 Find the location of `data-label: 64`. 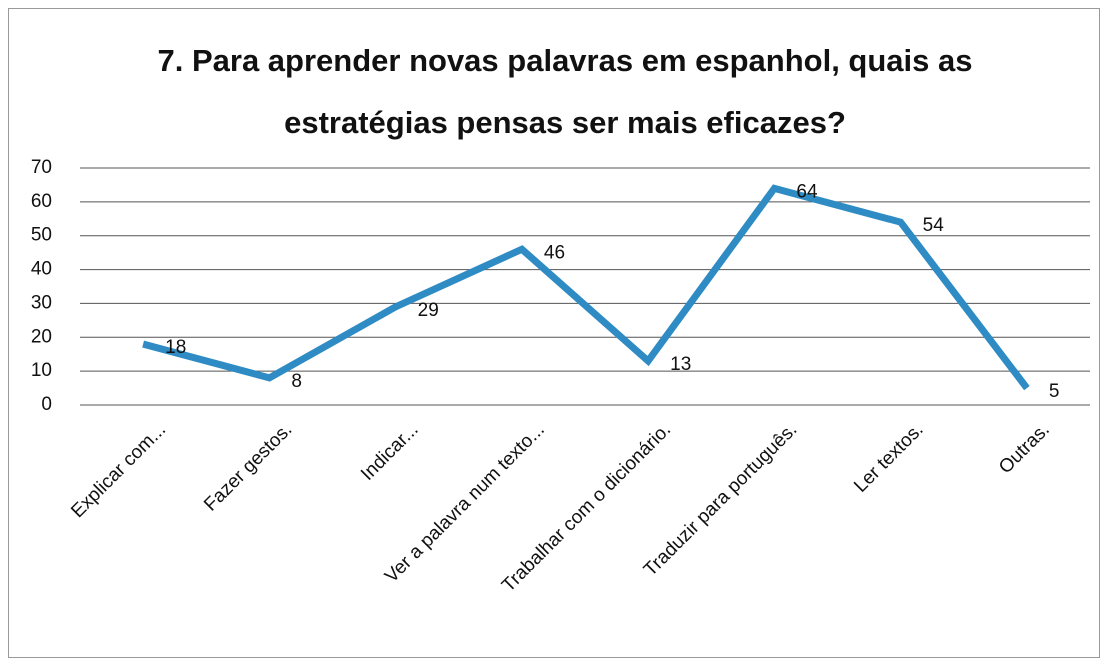

data-label: 64 is located at coordinates (807, 191).